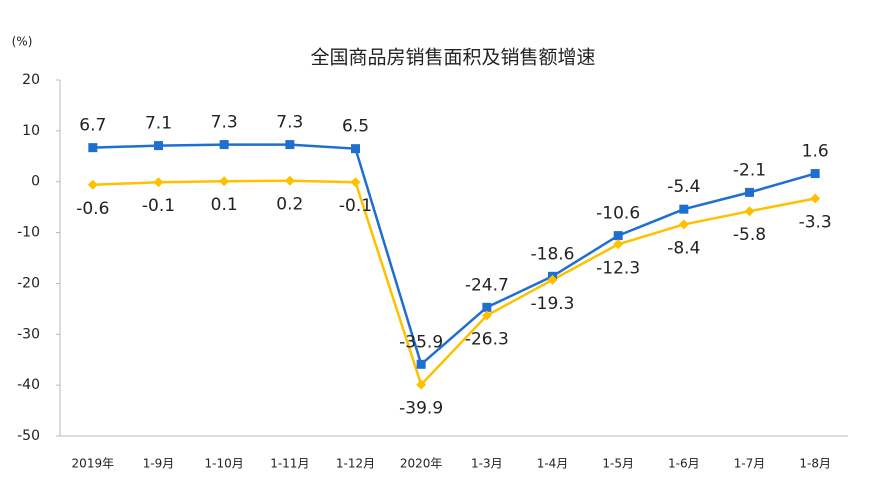 This screenshot has height=478, width=888. What do you see at coordinates (487, 339) in the screenshot?
I see `data-label: -26.3` at bounding box center [487, 339].